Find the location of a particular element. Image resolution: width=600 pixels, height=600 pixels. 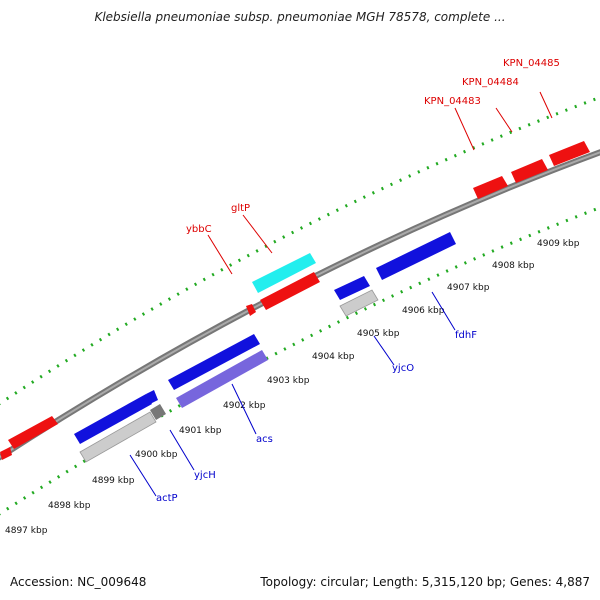

tick-label-4907: 4907 kbp is located at coordinates (468, 288).